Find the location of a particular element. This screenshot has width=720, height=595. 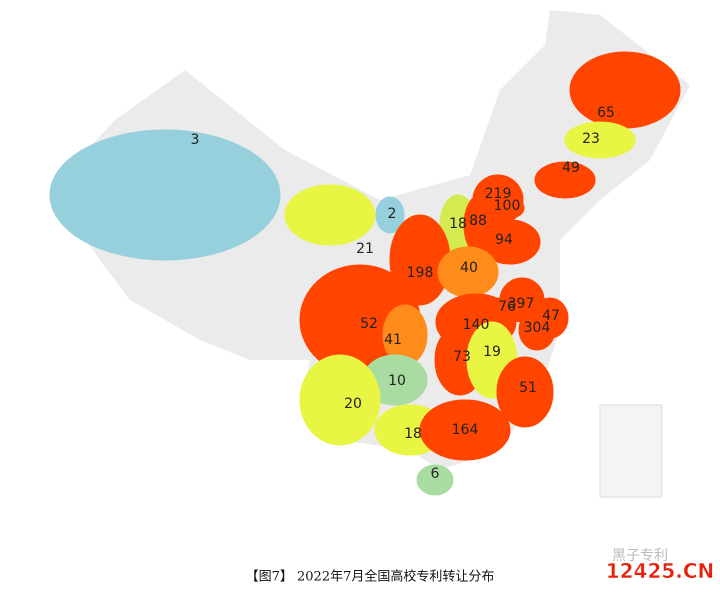

region-label: 51 is located at coordinates (528, 388).